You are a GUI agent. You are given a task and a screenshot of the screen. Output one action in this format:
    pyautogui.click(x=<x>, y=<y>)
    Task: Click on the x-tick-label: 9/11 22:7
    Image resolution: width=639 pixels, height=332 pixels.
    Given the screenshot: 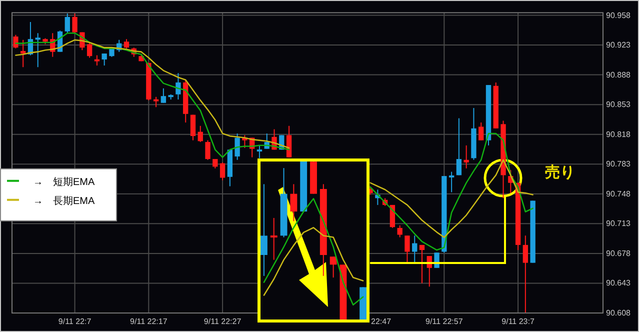 What is the action you would take?
    pyautogui.click(x=75, y=321)
    